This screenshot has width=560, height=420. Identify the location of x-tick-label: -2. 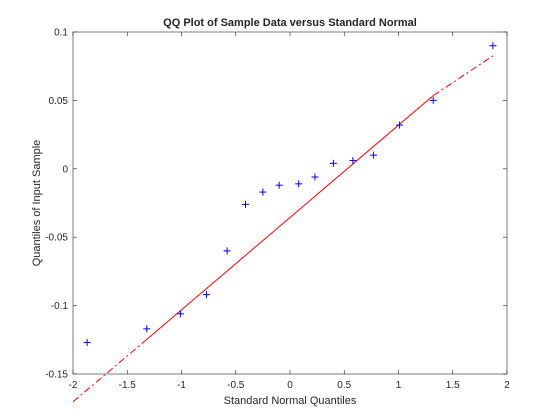
(73, 385).